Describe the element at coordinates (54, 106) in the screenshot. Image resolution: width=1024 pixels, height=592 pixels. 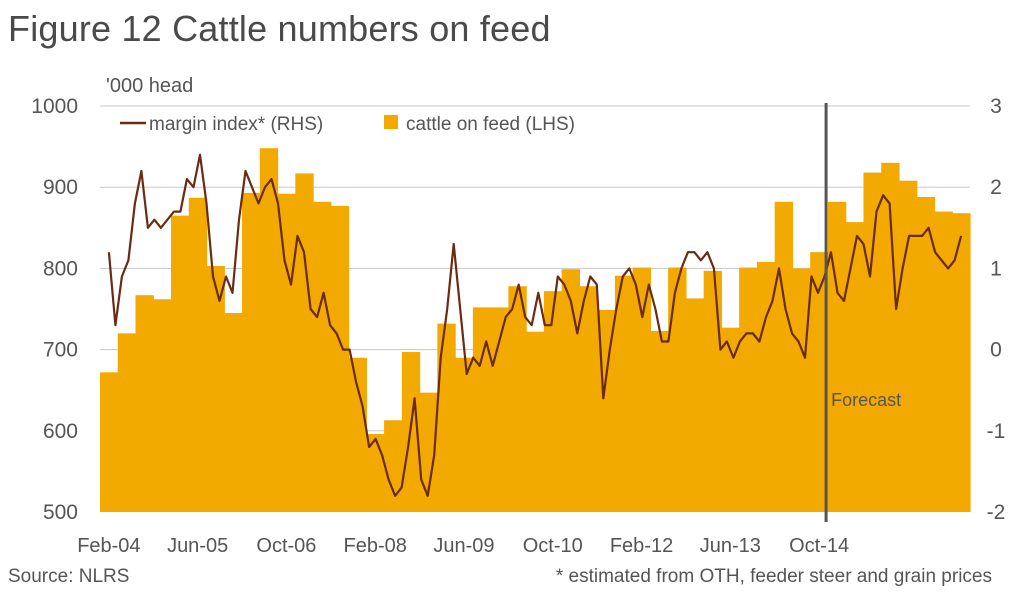
I see `left-axis-tick-label: 1000` at that location.